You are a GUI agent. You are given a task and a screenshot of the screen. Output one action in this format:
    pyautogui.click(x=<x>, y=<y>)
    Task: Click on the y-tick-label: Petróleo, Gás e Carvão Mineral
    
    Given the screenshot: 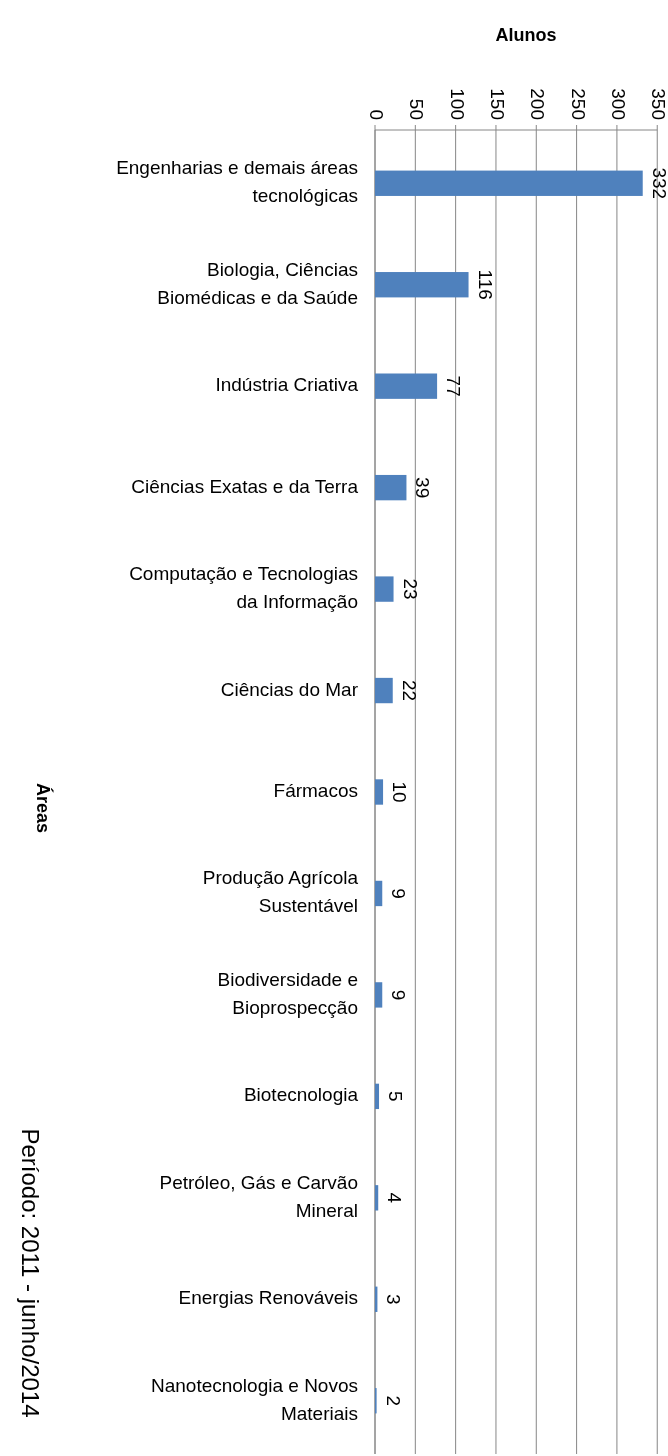 What is the action you would take?
    pyautogui.click(x=258, y=1196)
    